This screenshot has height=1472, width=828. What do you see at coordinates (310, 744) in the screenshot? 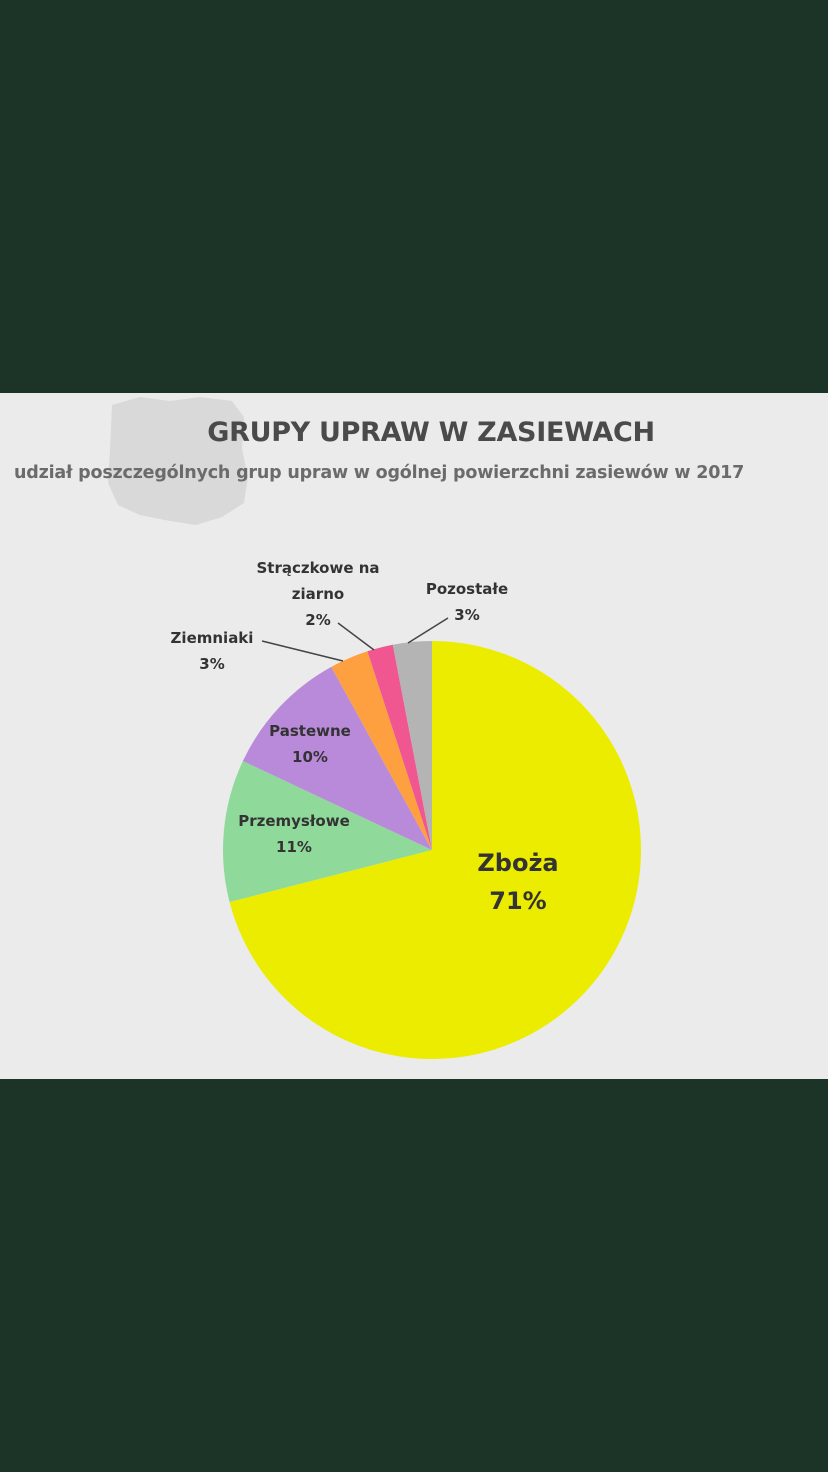
I see `slice-label-pastewne: Pastewne 10%` at bounding box center [310, 744].